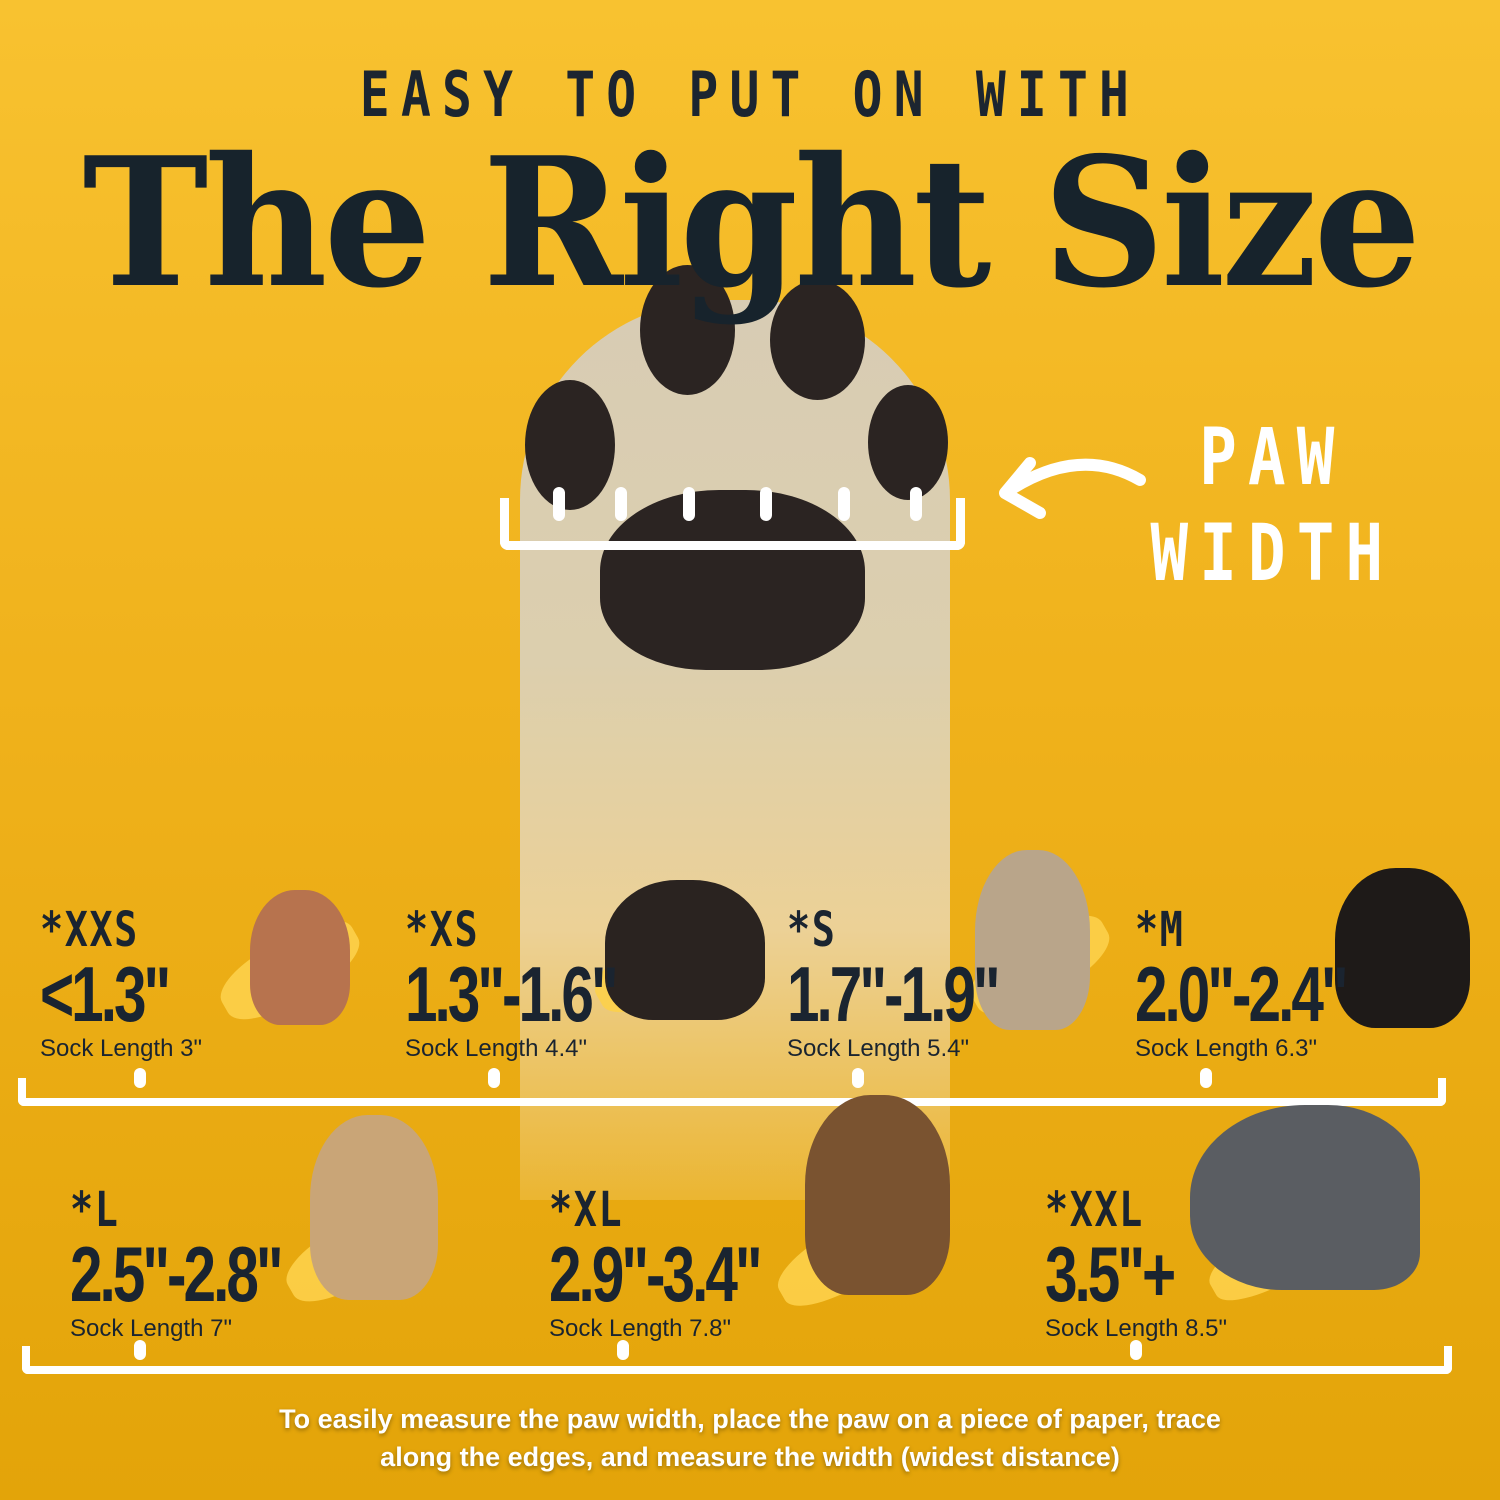 This screenshot has height=1500, width=1500. I want to click on size-l: *L 2.5"-2.8" Sock Length 7", so click(177, 1262).